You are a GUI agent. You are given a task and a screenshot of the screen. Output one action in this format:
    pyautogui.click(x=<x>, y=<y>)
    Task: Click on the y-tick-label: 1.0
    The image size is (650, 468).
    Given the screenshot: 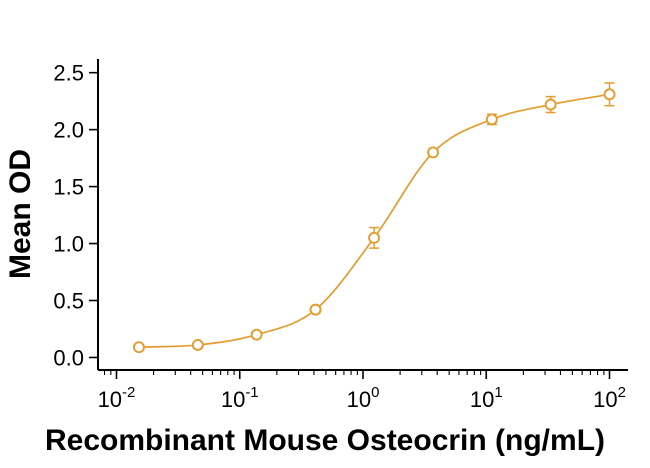 What is the action you would take?
    pyautogui.click(x=68, y=244)
    